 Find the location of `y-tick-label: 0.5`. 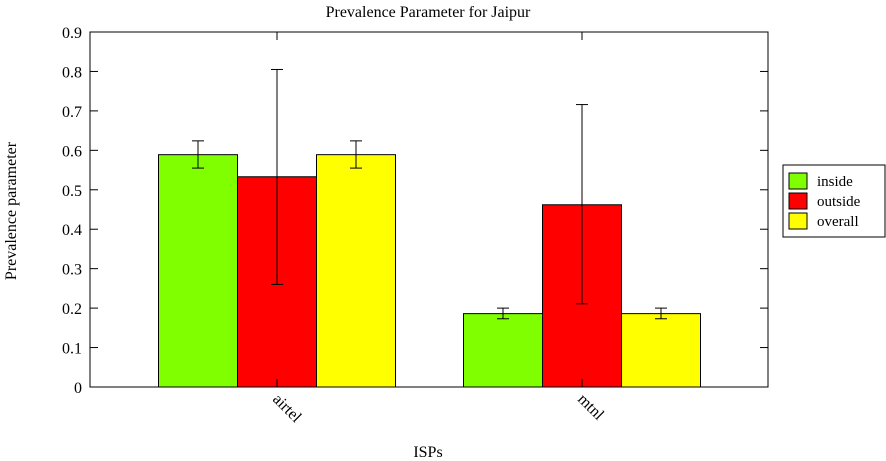

y-tick-label: 0.5 is located at coordinates (72, 191).